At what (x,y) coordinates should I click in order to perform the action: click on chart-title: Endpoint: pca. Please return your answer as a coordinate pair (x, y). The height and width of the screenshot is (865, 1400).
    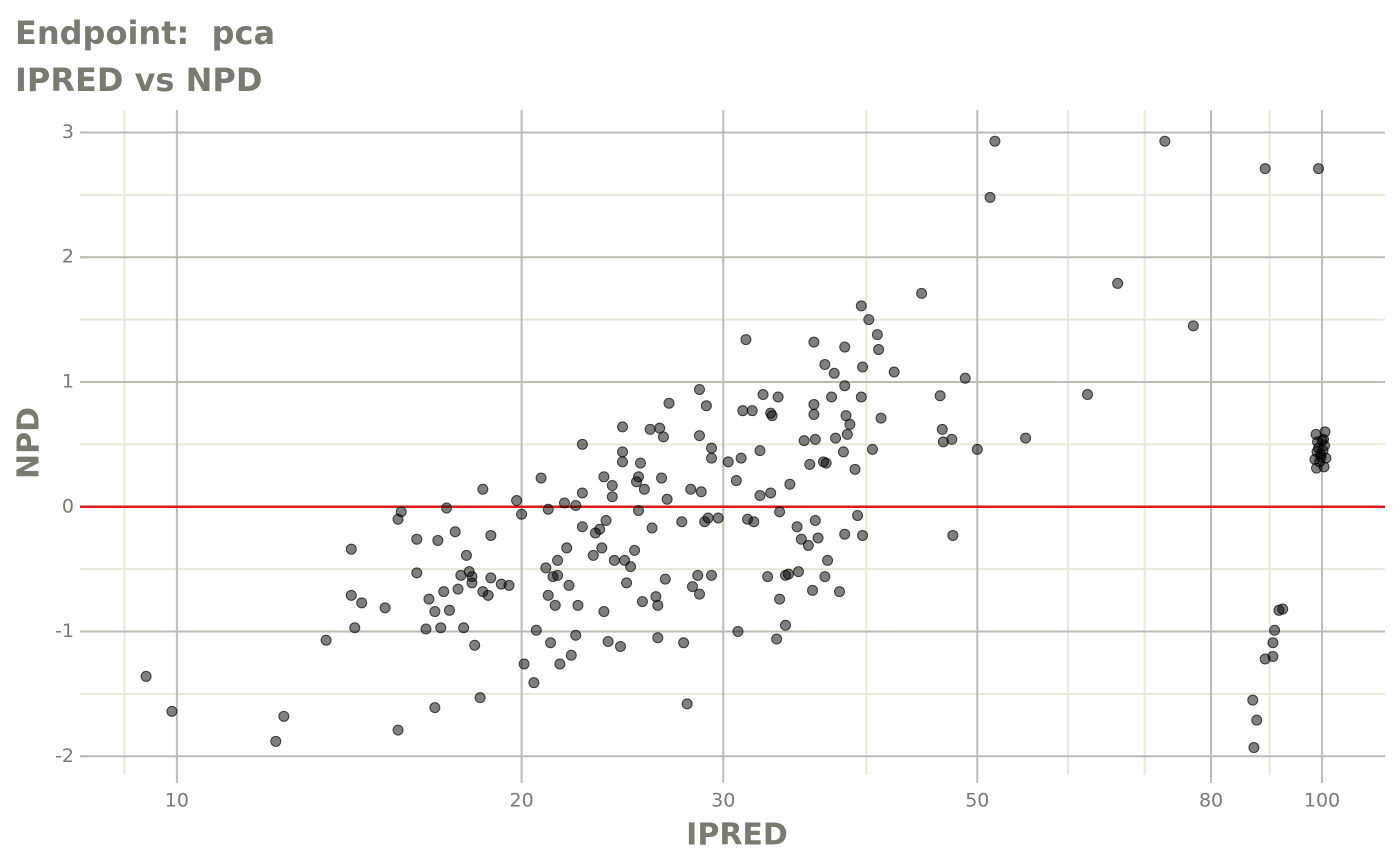
    Looking at the image, I should click on (145, 33).